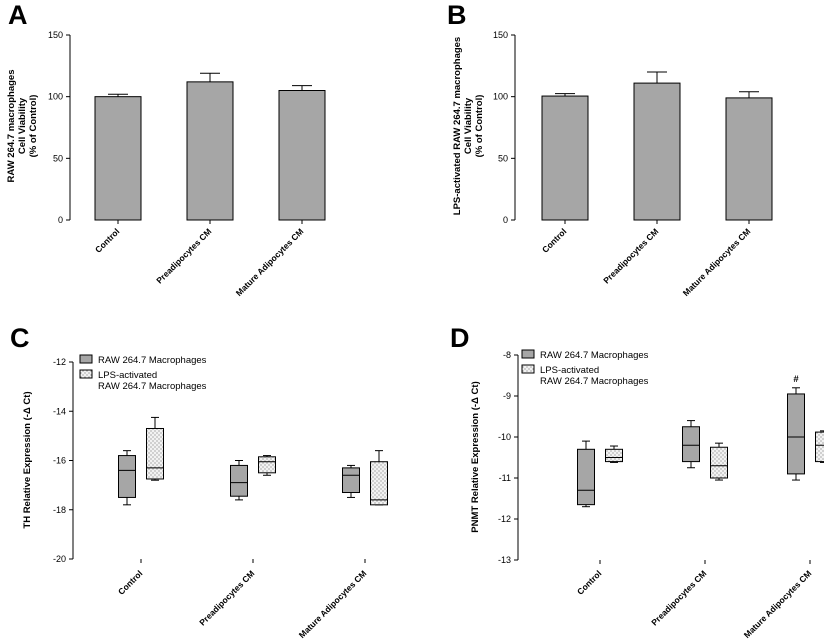 Image resolution: width=824 pixels, height=644 pixels. What do you see at coordinates (778, 604) in the screenshot?
I see `panel-d-category-label: Mature Adipocytes CM` at bounding box center [778, 604].